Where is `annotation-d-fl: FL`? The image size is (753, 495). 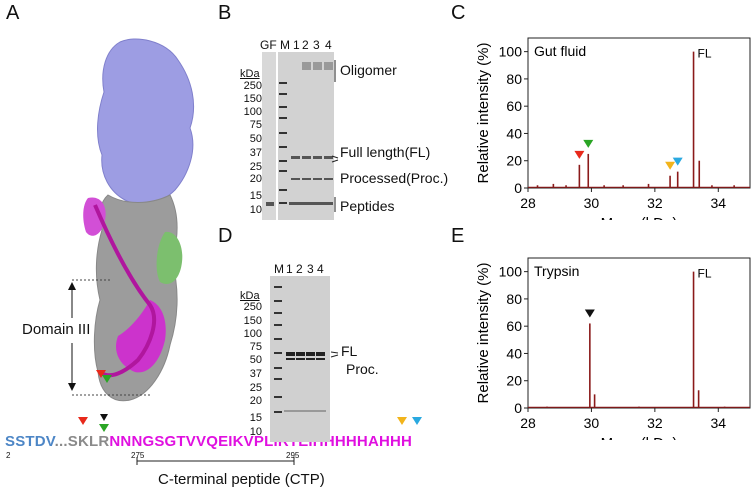
annotation-d-fl: FL is located at coordinates (349, 351).